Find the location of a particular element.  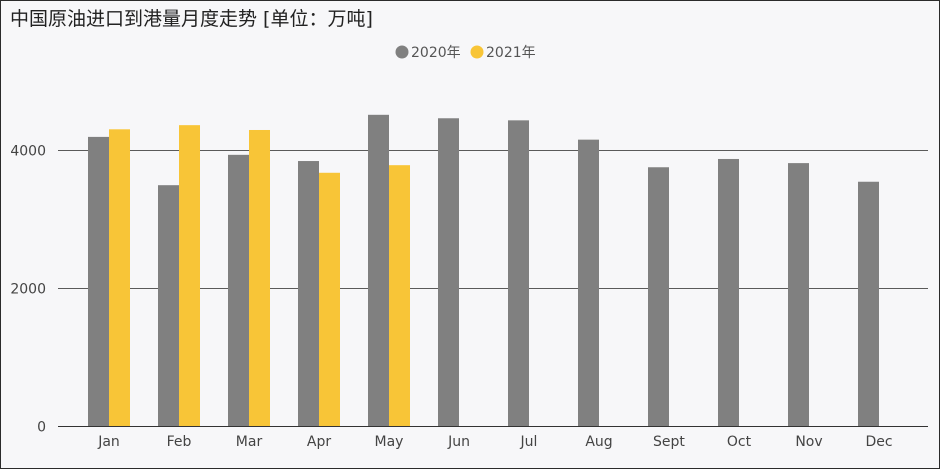

bar-2020年-Jul is located at coordinates (518, 273).